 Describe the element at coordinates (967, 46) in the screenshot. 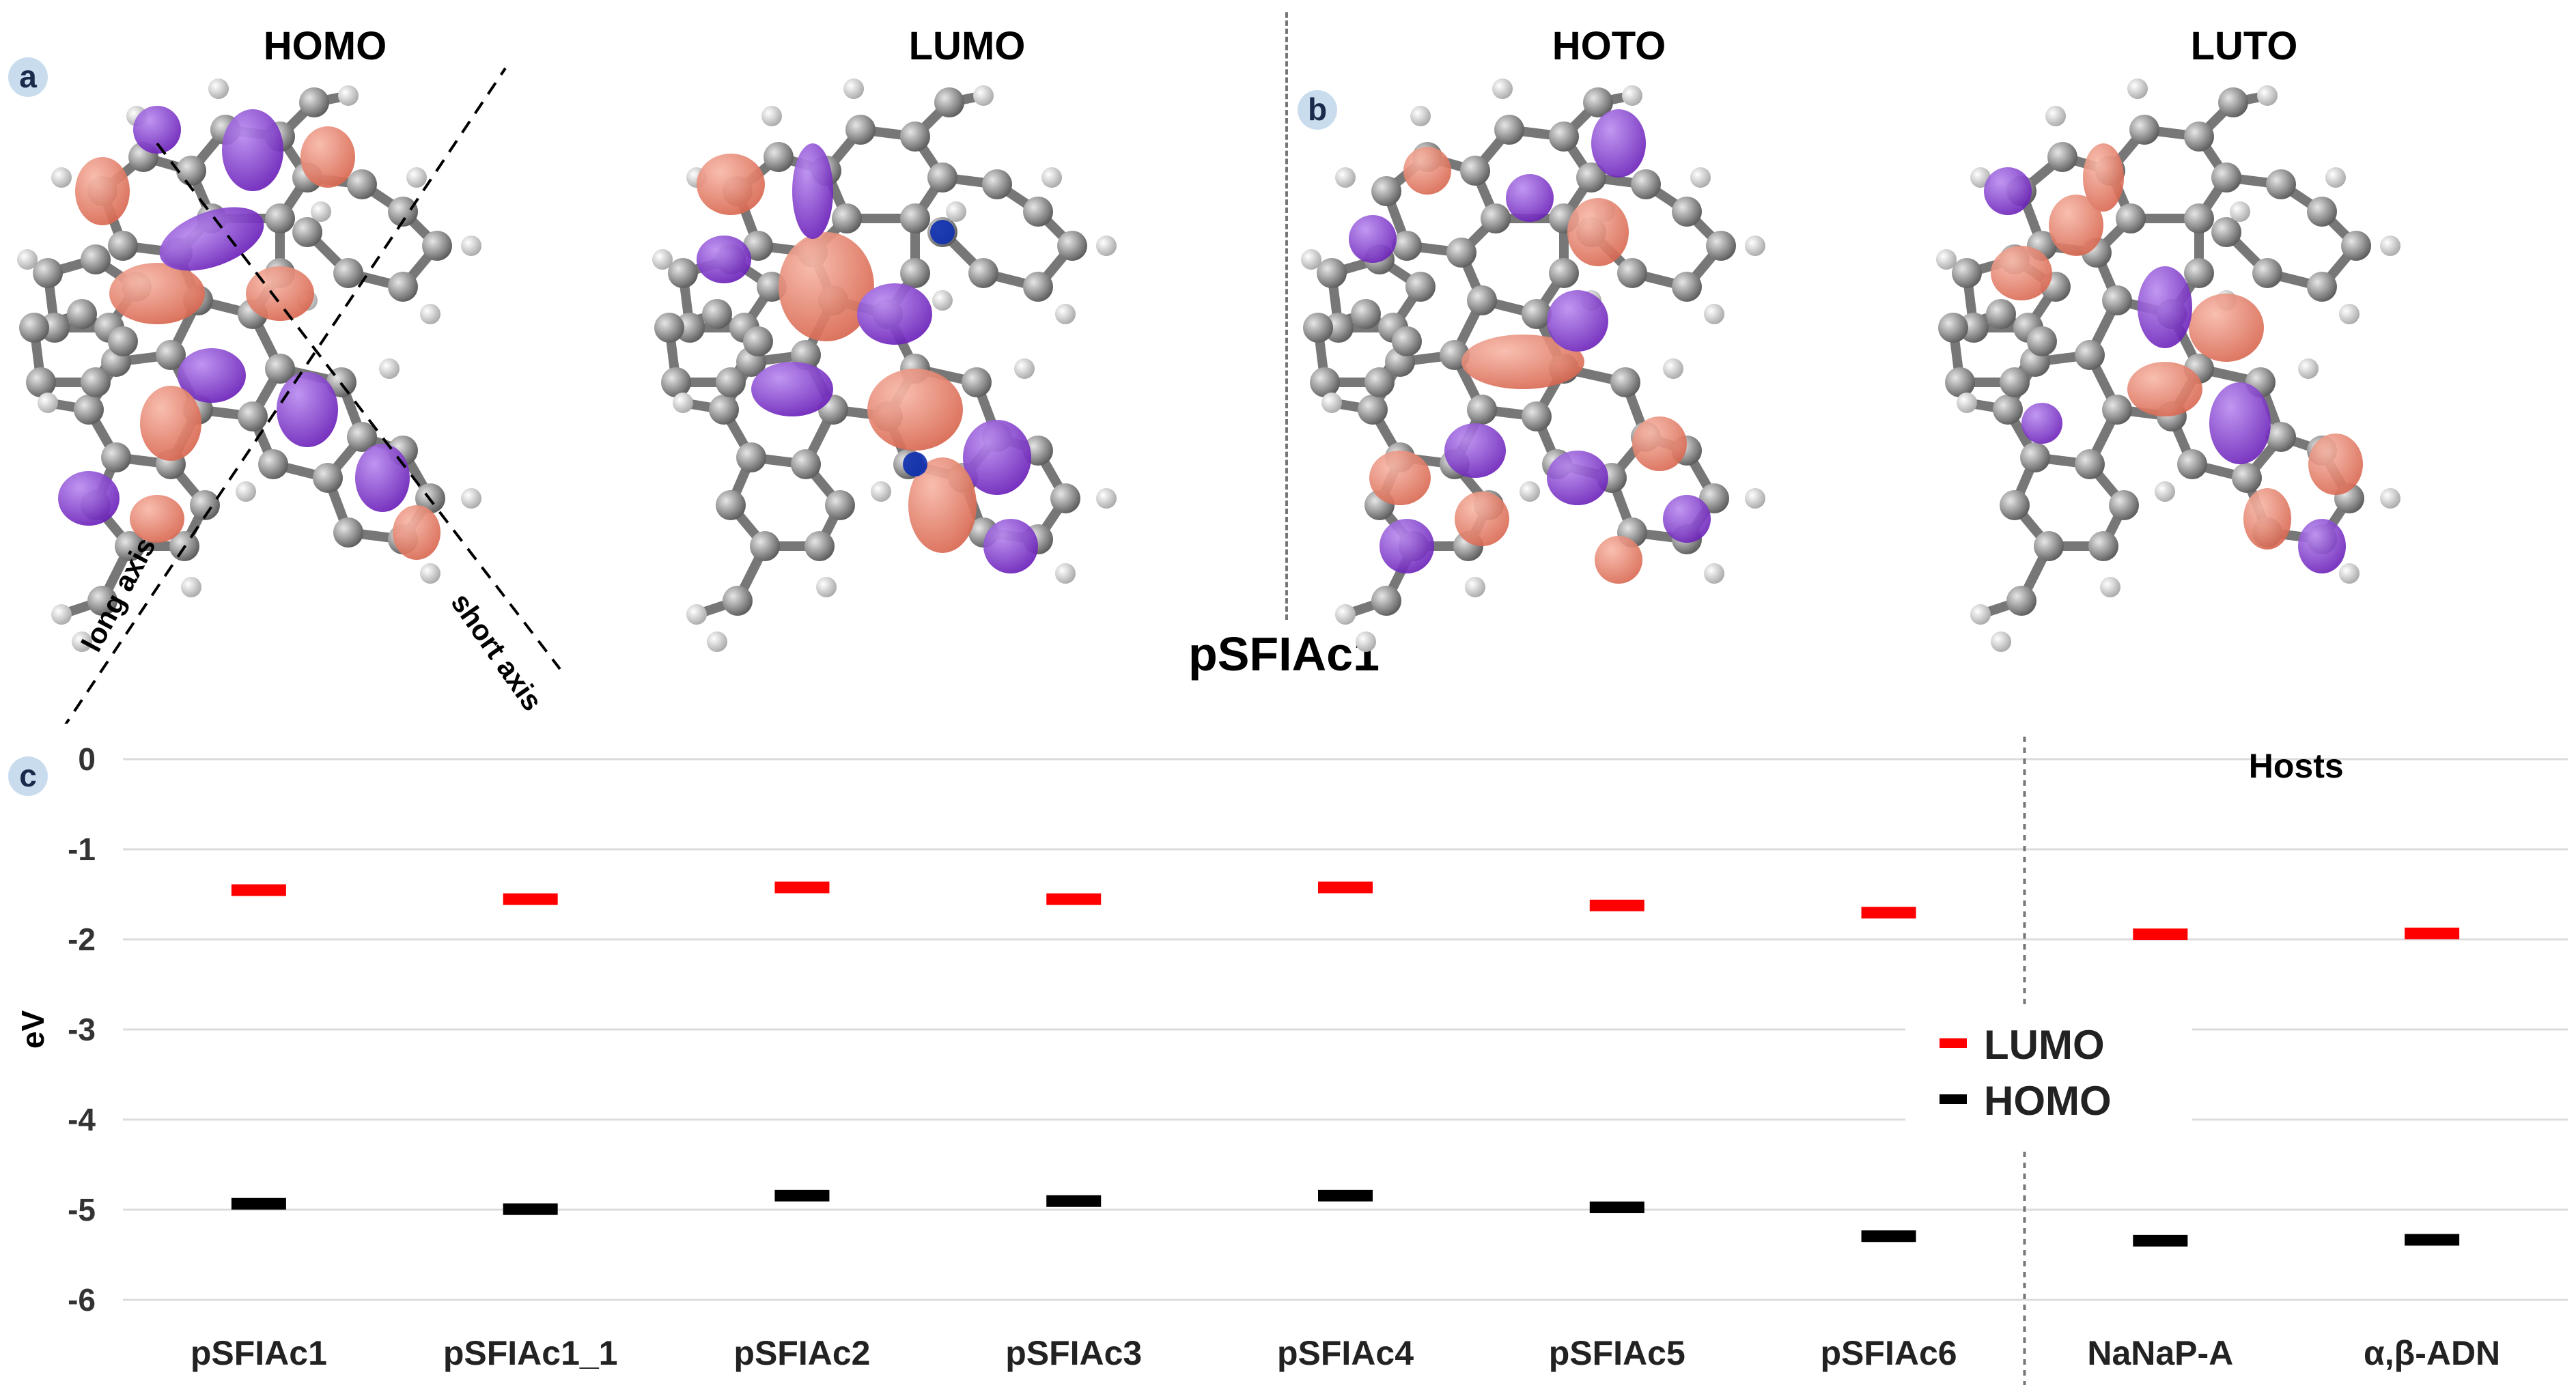

I see `lumo-title: LUMO` at that location.